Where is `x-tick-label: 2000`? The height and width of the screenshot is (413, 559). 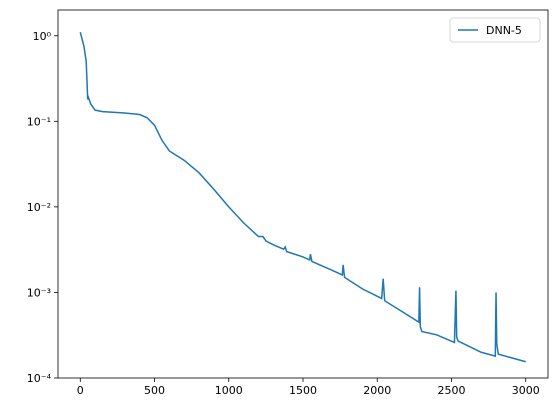
x-tick-label: 2000 is located at coordinates (377, 390).